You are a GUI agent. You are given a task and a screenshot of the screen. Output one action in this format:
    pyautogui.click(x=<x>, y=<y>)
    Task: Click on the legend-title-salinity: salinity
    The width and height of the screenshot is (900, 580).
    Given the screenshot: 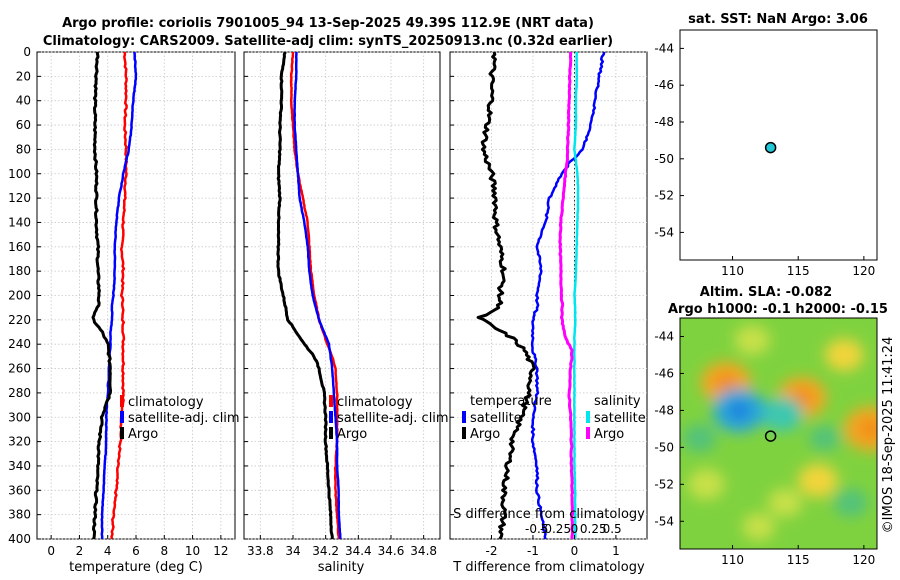 What is the action you would take?
    pyautogui.click(x=617, y=401)
    